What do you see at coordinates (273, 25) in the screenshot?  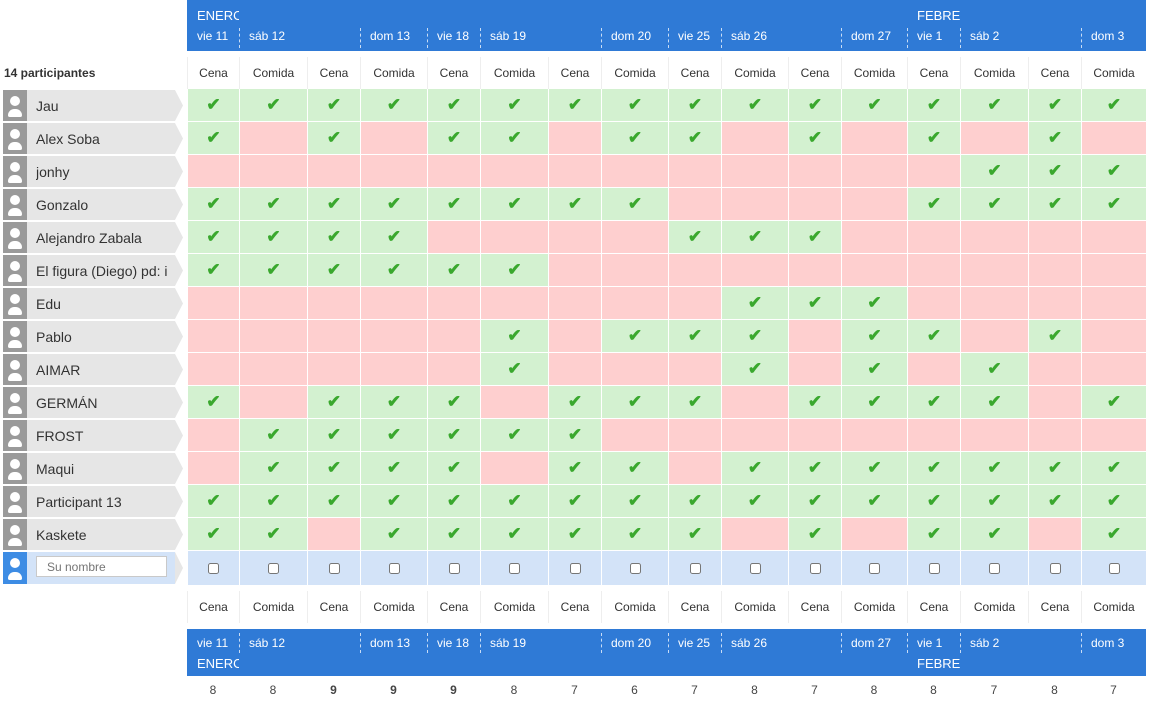 I see `header-day-cell: sáb 12` at bounding box center [273, 25].